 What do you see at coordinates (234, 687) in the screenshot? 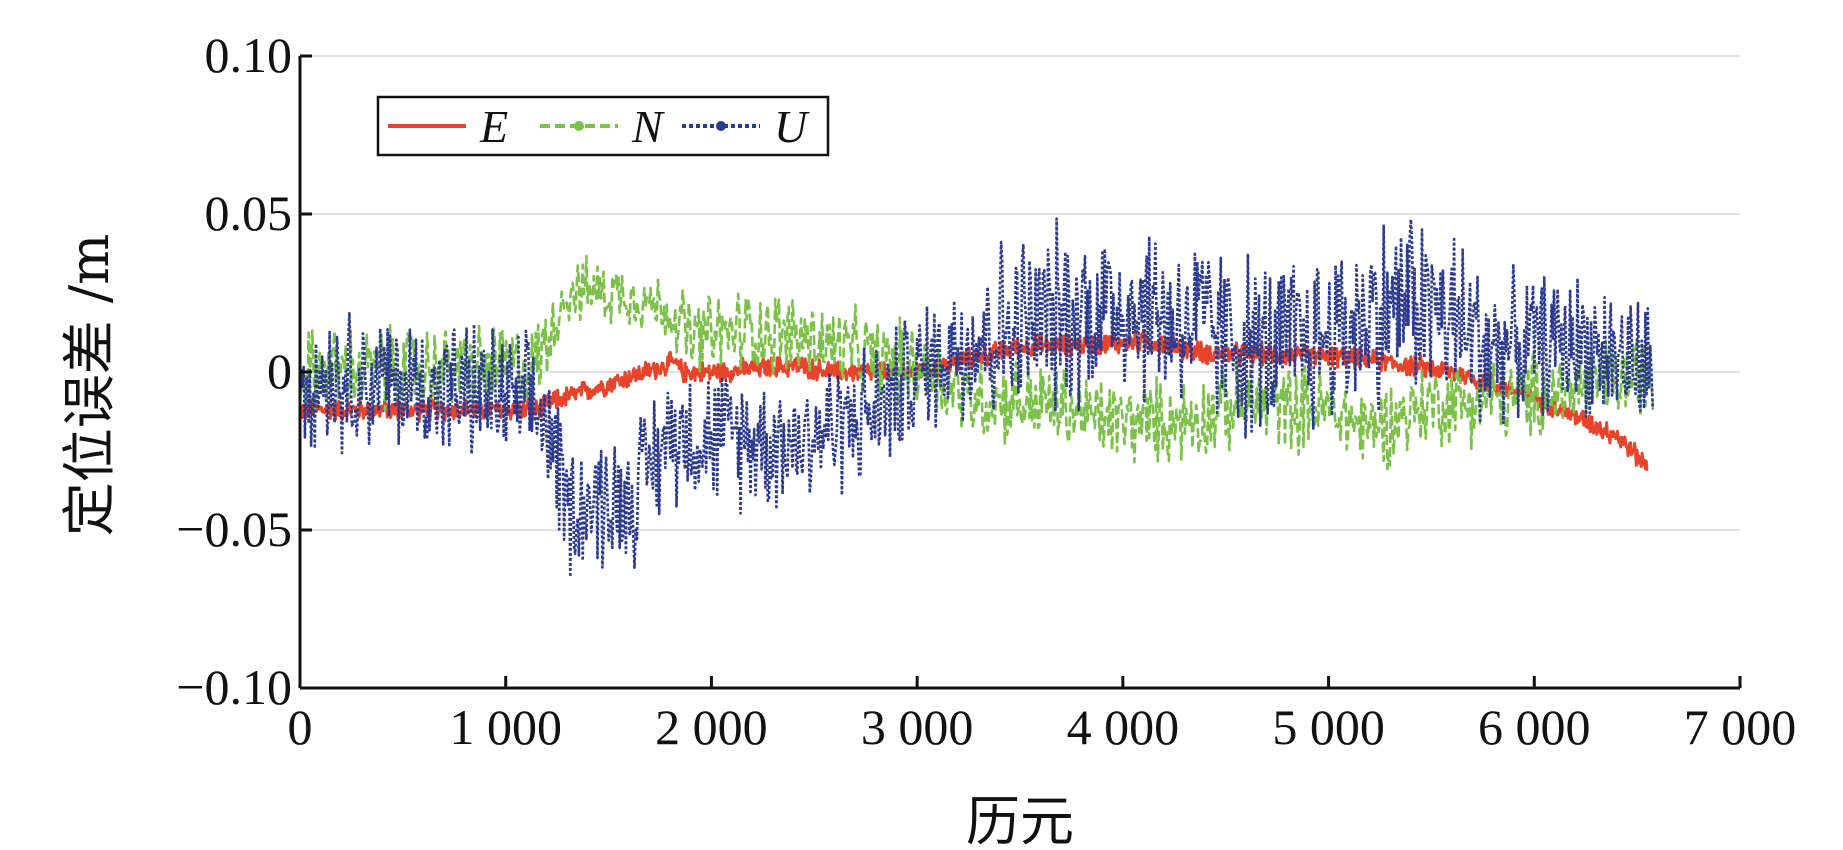
I see `y-tick-label: −0.10` at bounding box center [234, 687].